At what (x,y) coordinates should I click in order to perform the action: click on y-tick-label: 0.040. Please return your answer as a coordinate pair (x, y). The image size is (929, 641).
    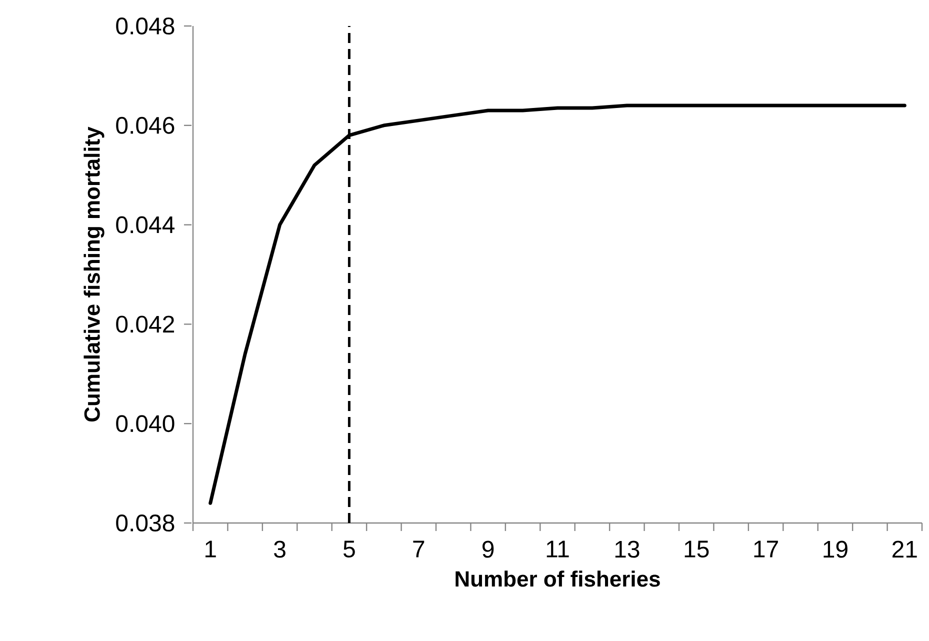
    Looking at the image, I should click on (145, 423).